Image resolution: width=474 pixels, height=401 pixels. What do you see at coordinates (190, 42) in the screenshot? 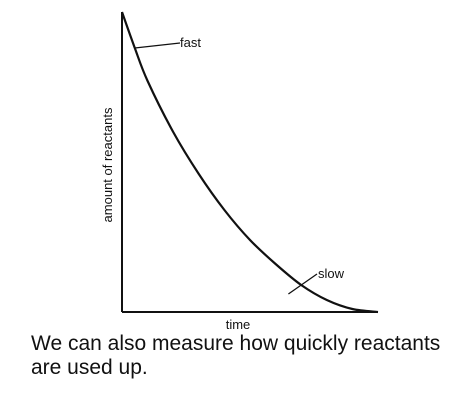
I see `fast-label: fast` at bounding box center [190, 42].